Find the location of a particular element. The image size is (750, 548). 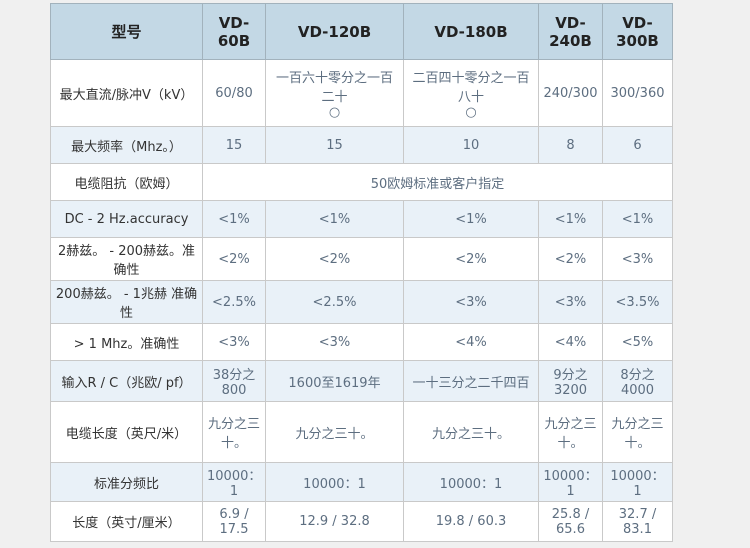

cell-value: 19.8 / 60.3 is located at coordinates (471, 521).